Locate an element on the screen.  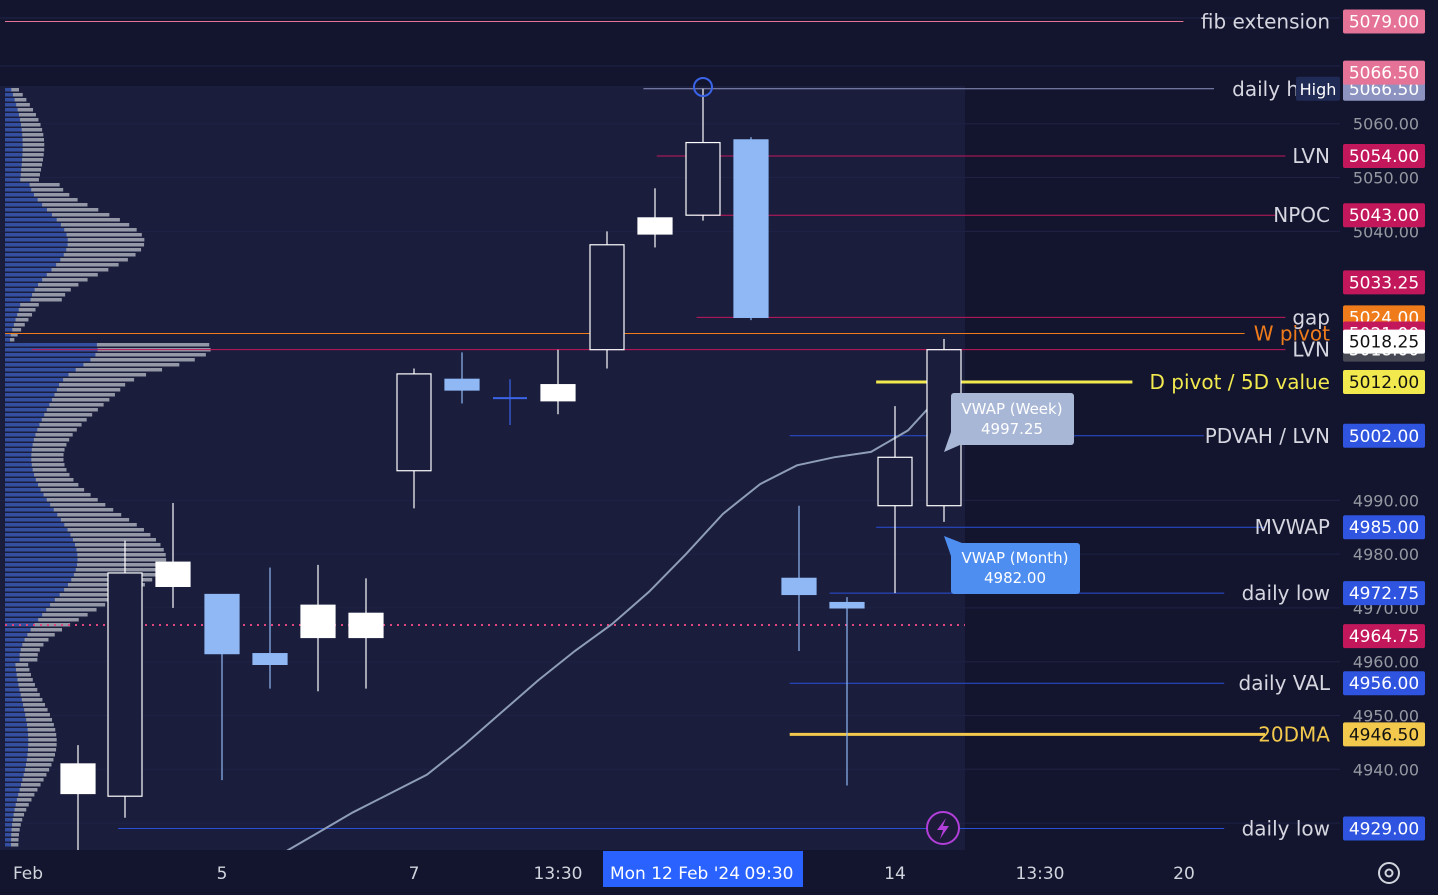
price-tick-label: 4960.00 is located at coordinates (1386, 662).